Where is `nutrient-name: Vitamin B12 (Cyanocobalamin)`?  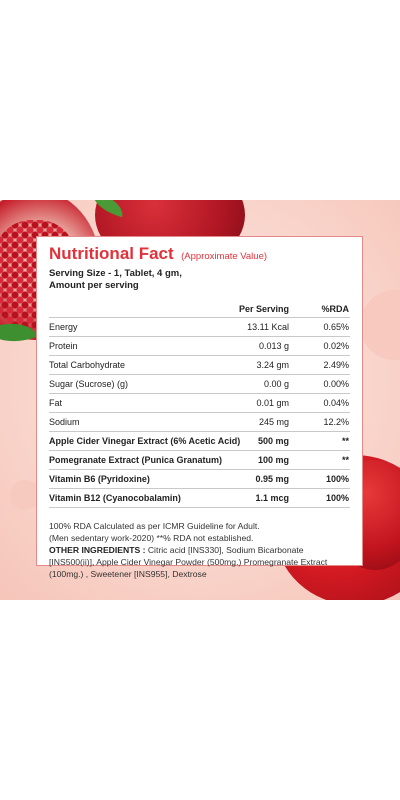 nutrient-name: Vitamin B12 (Cyanocobalamin) is located at coordinates (115, 498).